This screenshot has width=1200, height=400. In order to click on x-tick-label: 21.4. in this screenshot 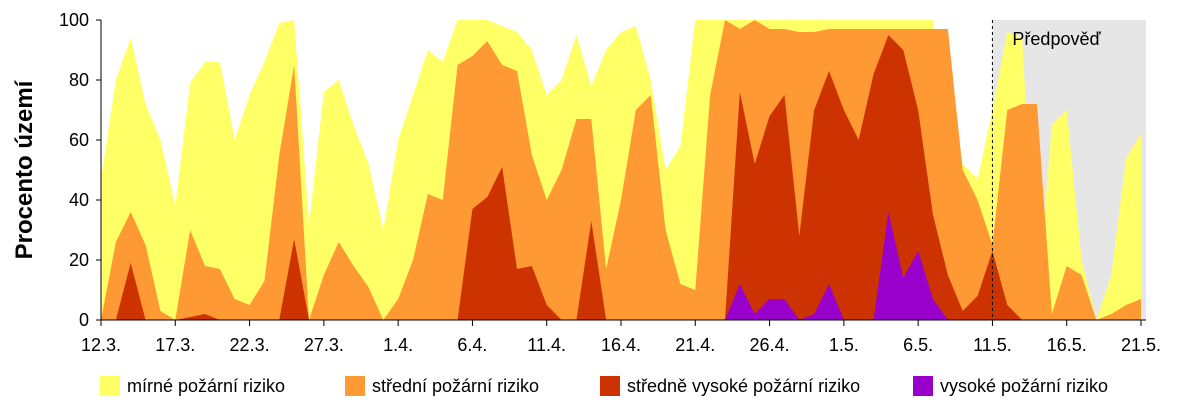, I will do `click(695, 345)`.